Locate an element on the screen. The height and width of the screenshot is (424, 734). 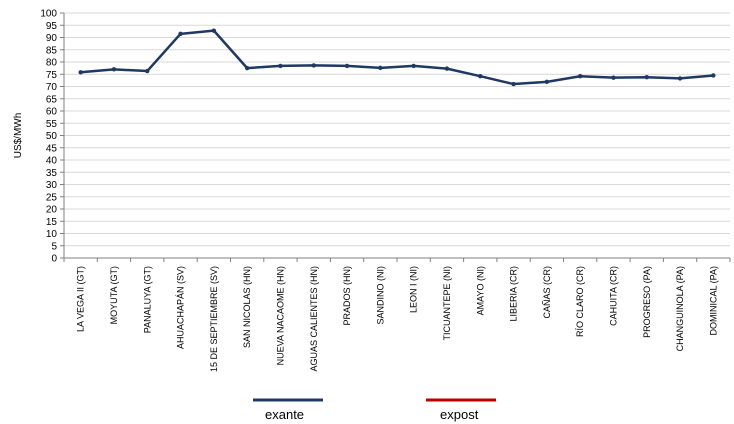
y-tick-label: 5 is located at coordinates (54, 246).